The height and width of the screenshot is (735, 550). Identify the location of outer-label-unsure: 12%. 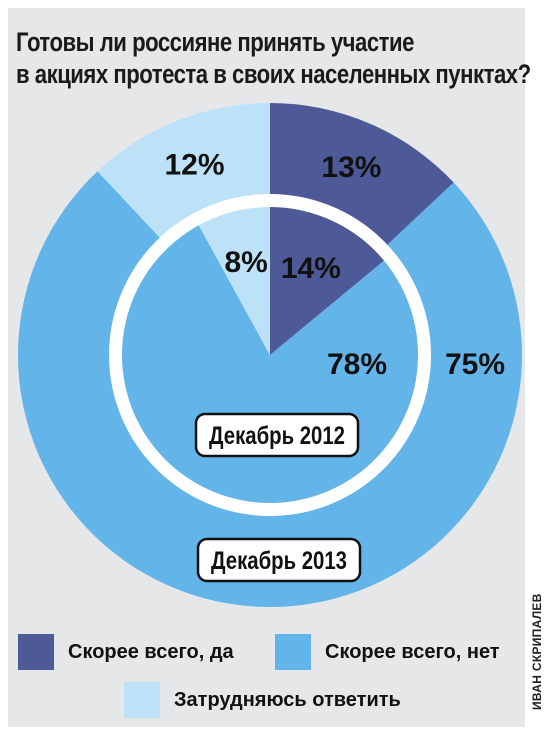
(195, 164).